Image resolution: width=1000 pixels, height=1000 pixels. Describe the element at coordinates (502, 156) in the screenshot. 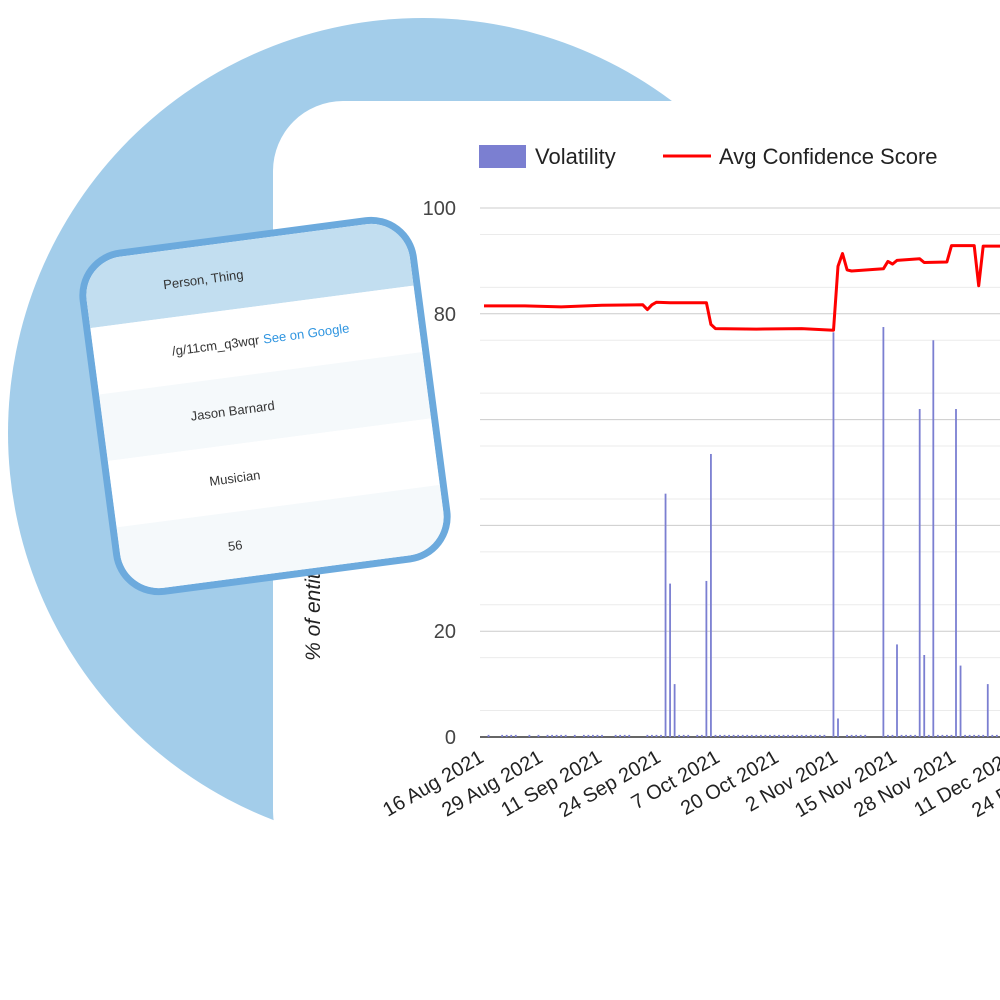

I see `legend-volatility-swatch` at that location.